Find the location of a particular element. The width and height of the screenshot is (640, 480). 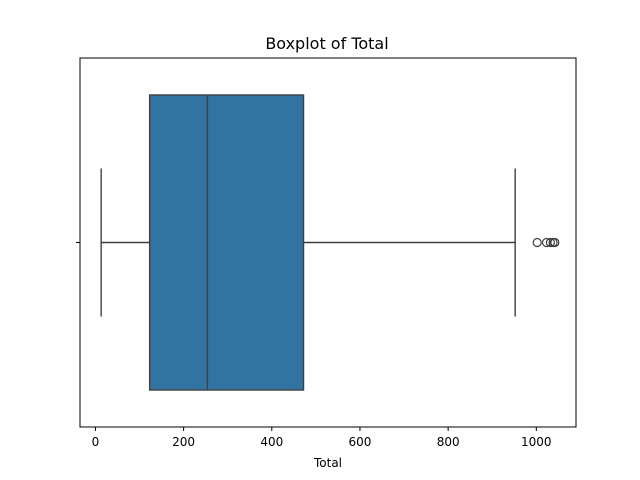

x-tick-label: 600 is located at coordinates (360, 442).